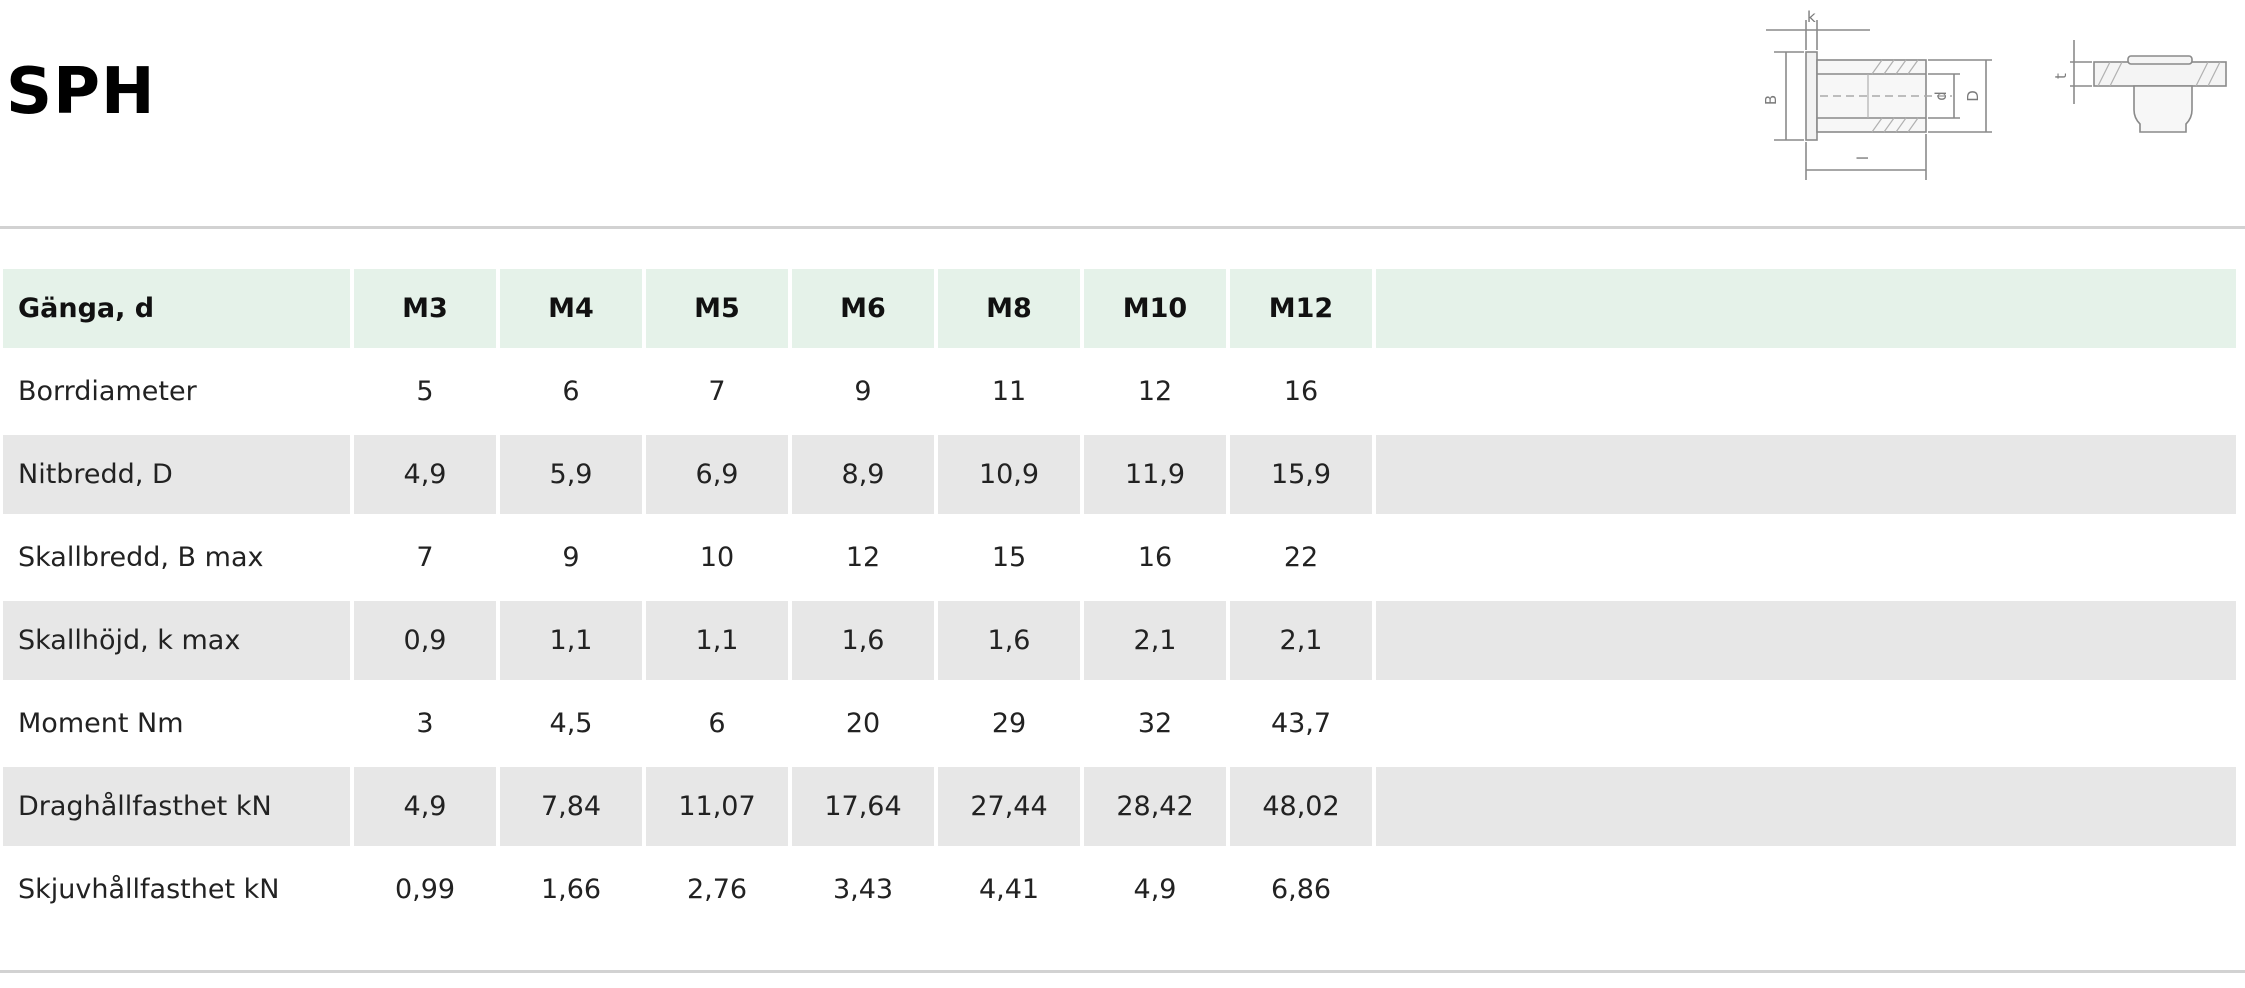 The height and width of the screenshot is (988, 2245). Describe the element at coordinates (1994, 94) in the screenshot. I see `rivet-nut-diagram: k B d D l t` at that location.